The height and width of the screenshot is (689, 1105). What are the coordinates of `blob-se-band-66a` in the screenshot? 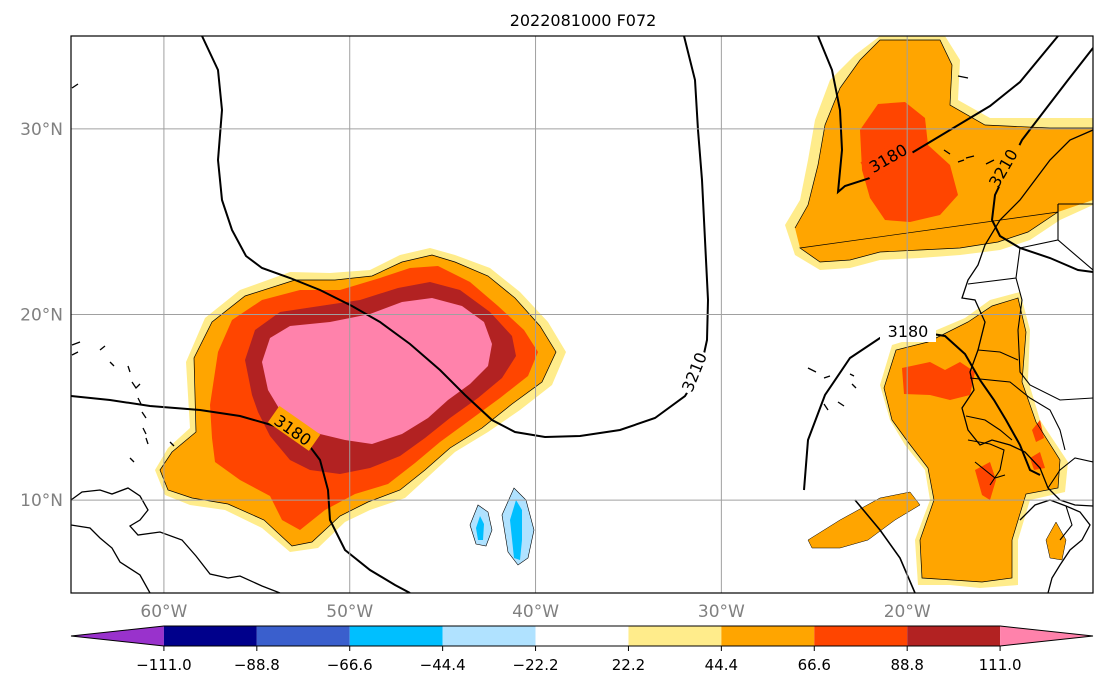 It's located at (938, 381).